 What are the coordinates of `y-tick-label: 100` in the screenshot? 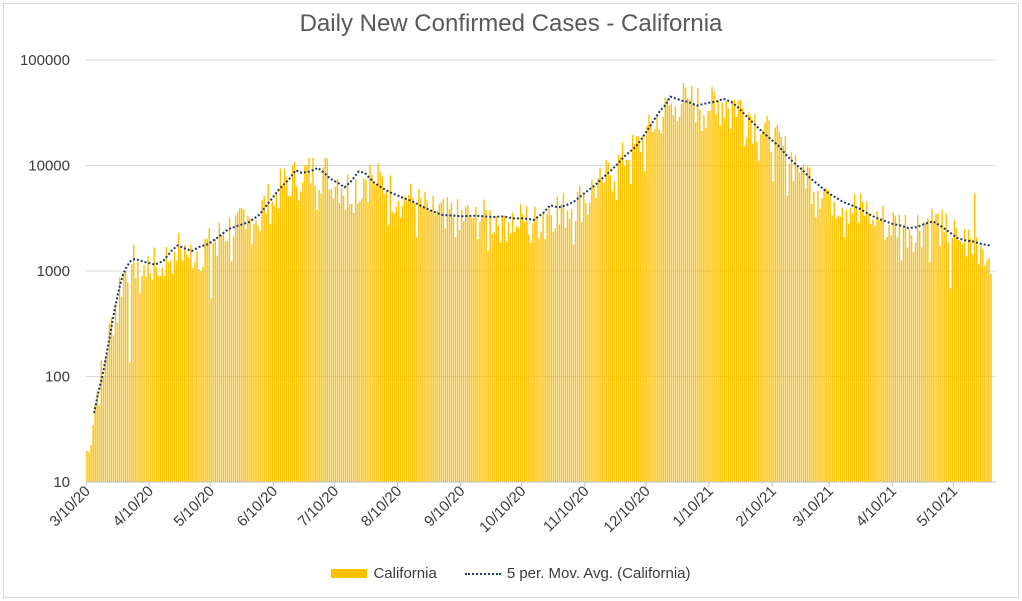 It's located at (57, 377).